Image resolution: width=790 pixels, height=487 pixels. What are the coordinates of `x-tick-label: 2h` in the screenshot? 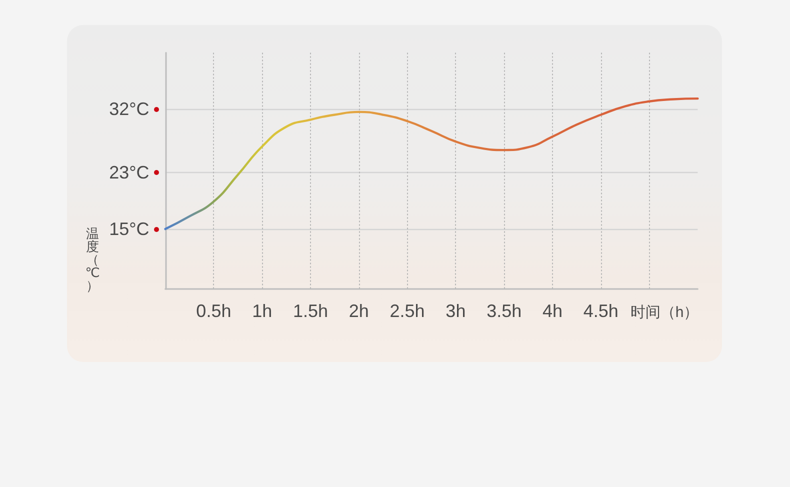 It's located at (358, 311).